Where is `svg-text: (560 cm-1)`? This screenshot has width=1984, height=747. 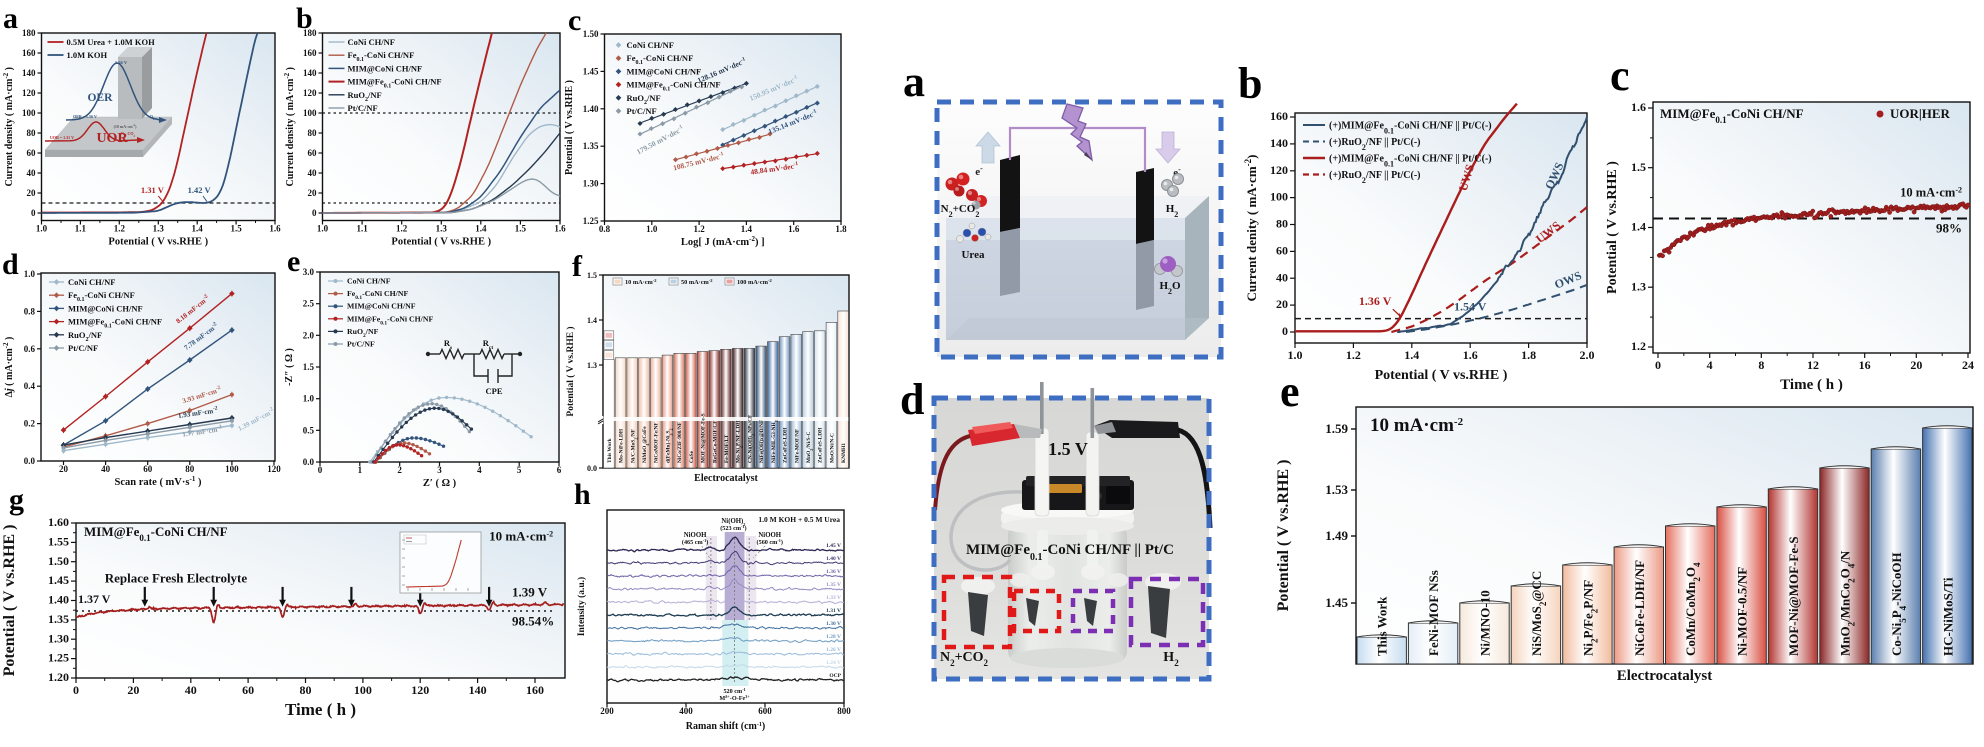 svg-text: (560 cm-1) is located at coordinates (770, 542).